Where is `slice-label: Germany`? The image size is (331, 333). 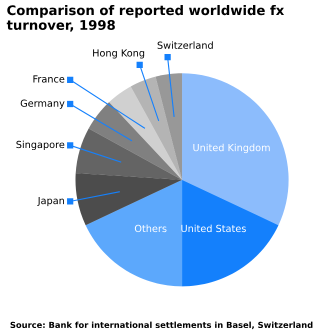 slice-label: Germany is located at coordinates (42, 104).